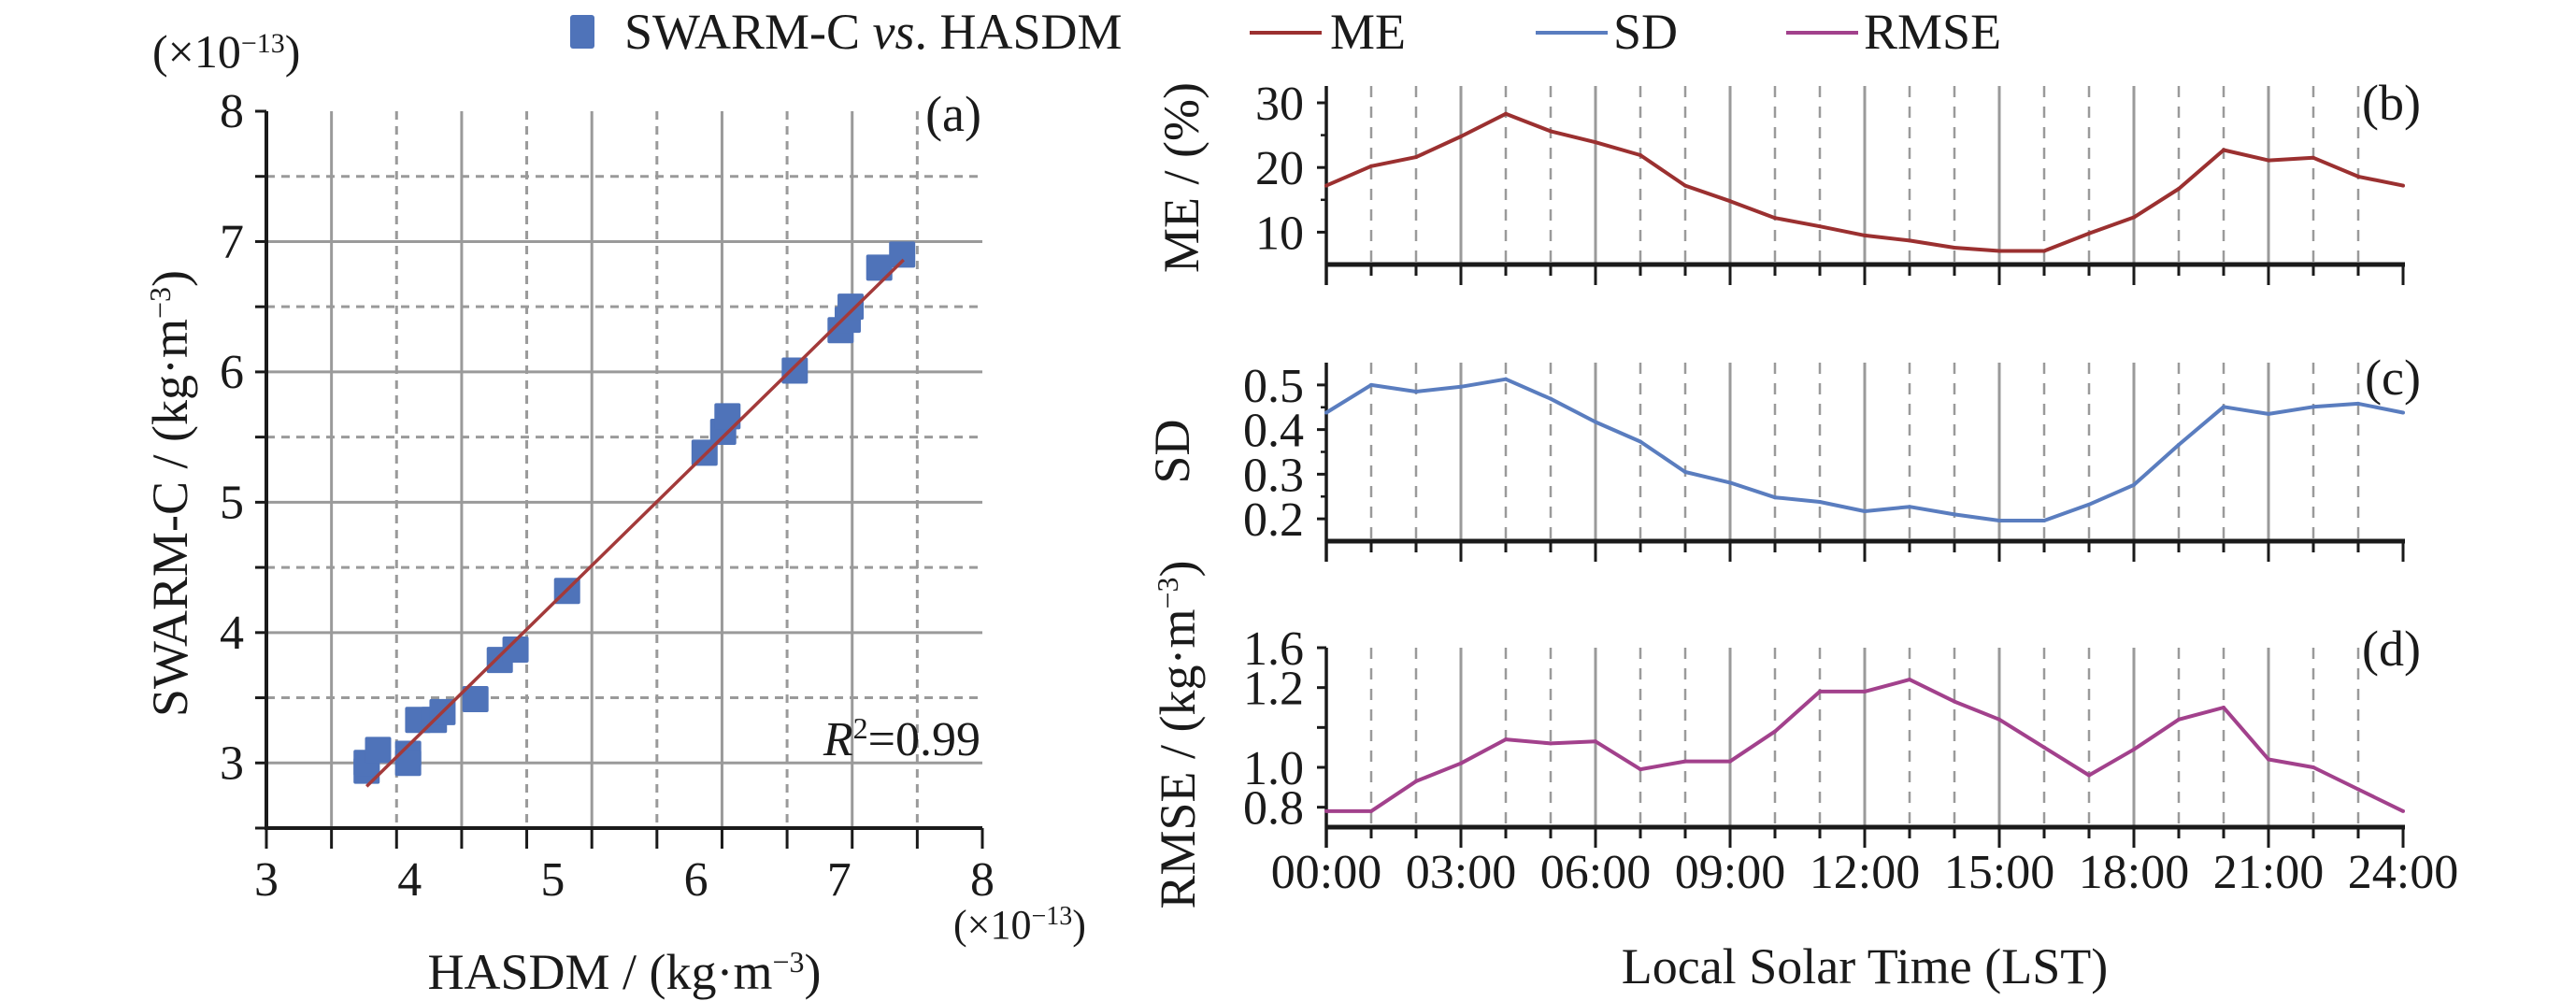 Image resolution: width=2576 pixels, height=1001 pixels. Describe the element at coordinates (232, 502) in the screenshot. I see `y-tick-label: 5` at that location.